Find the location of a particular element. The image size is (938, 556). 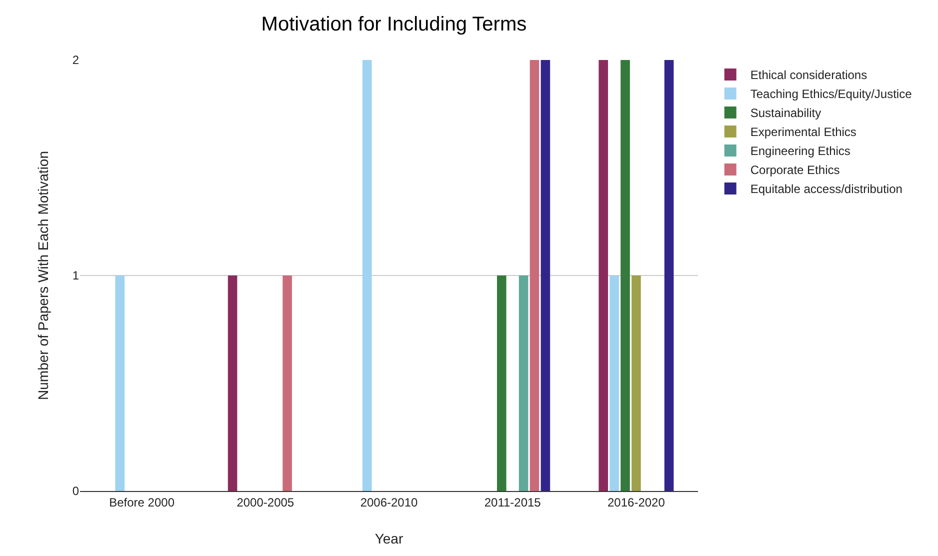

legend-label: Ethical considerations is located at coordinates (809, 75).